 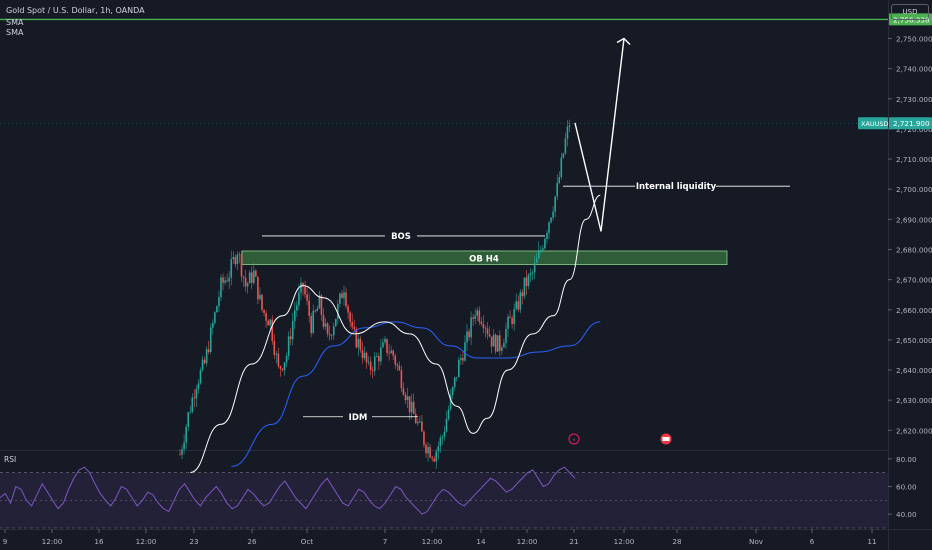 What do you see at coordinates (906, 459) in the screenshot?
I see `rsi-tick-label: 80.00` at bounding box center [906, 459].